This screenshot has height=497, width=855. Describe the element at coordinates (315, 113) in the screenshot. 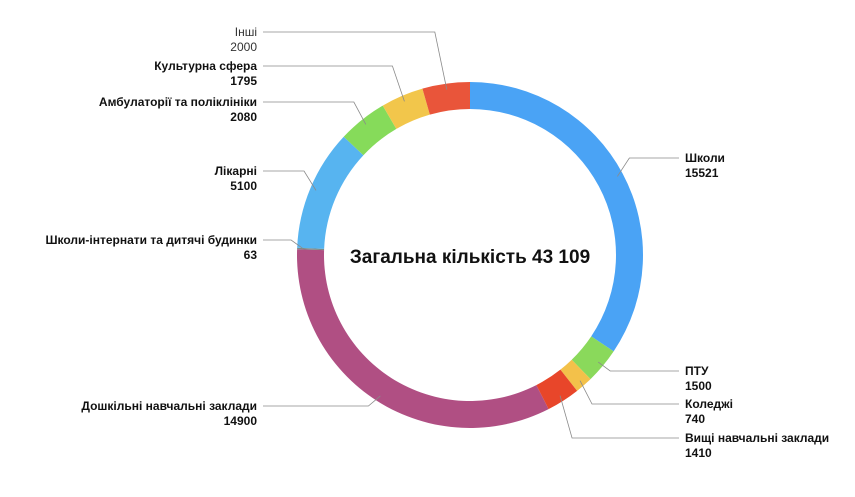

I see `leader-line-амбулаторії-та-поліклініки` at that location.